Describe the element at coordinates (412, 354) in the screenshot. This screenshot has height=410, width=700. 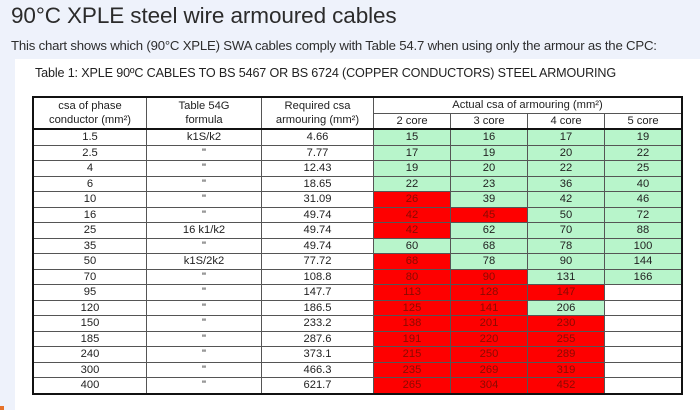
I see `core-2-cell: 215` at that location.